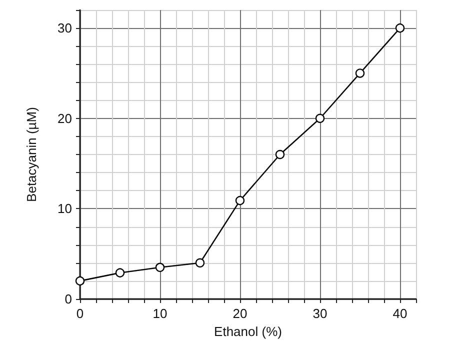 This screenshot has height=349, width=474. Describe the element at coordinates (65, 28) in the screenshot. I see `y-tick-label: 30` at that location.